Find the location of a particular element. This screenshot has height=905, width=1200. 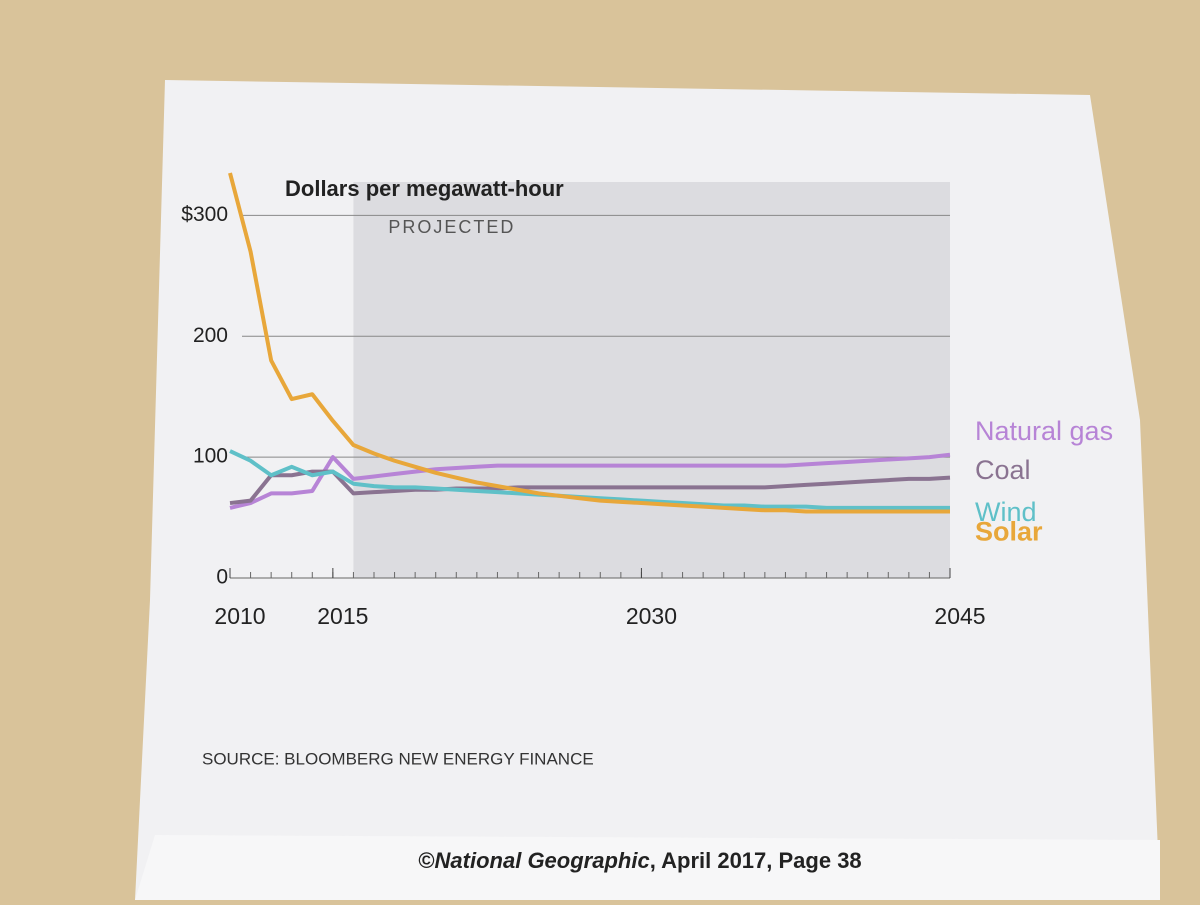

source: SOURCE: BLOOMBERG NEW ENERGY FINANCE is located at coordinates (398, 758).